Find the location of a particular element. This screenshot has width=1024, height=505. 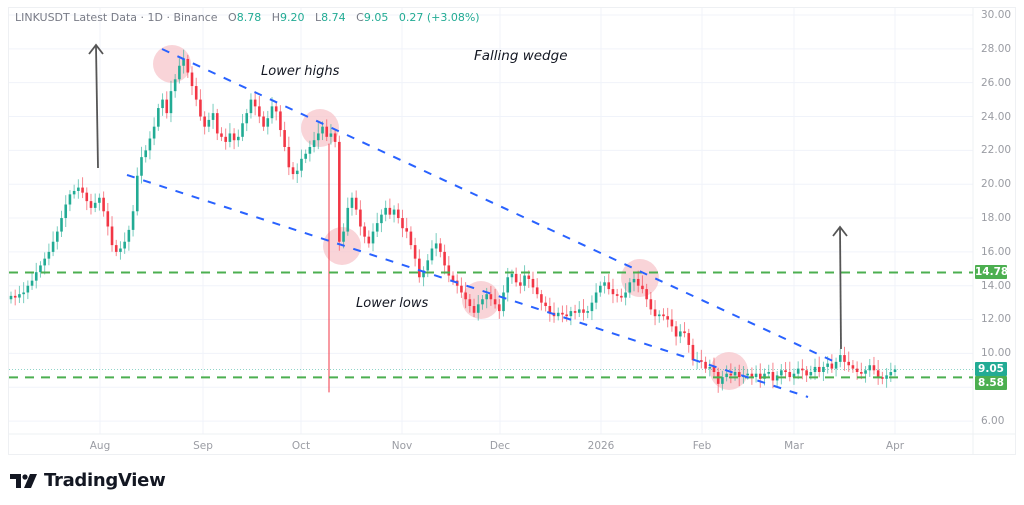

annotation-lower-highs: Lower highs is located at coordinates (300, 71).